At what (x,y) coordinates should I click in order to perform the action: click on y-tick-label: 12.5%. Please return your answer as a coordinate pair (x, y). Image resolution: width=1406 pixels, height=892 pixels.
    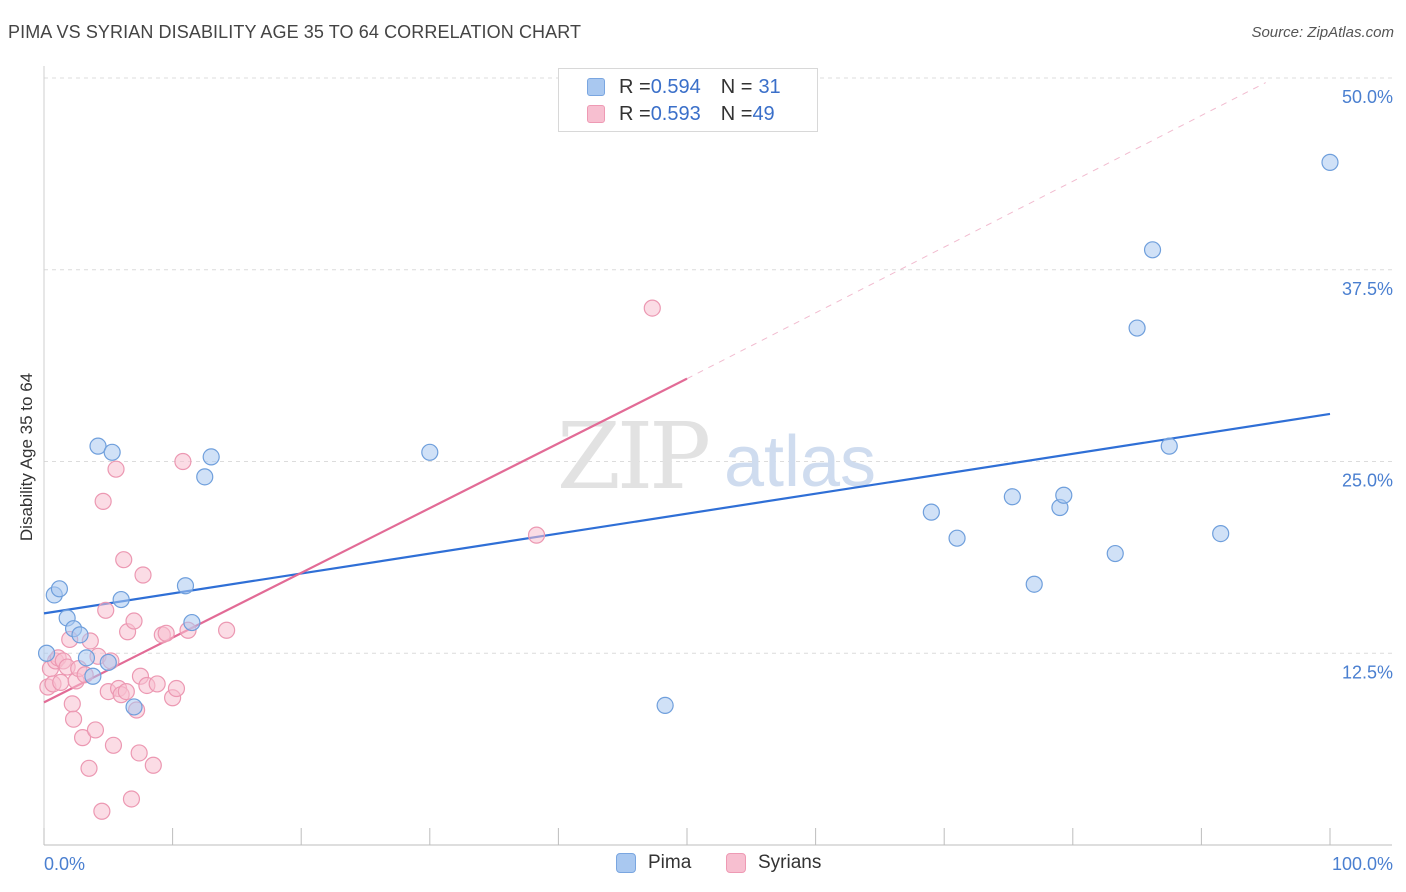
    Looking at the image, I should click on (1367, 672).